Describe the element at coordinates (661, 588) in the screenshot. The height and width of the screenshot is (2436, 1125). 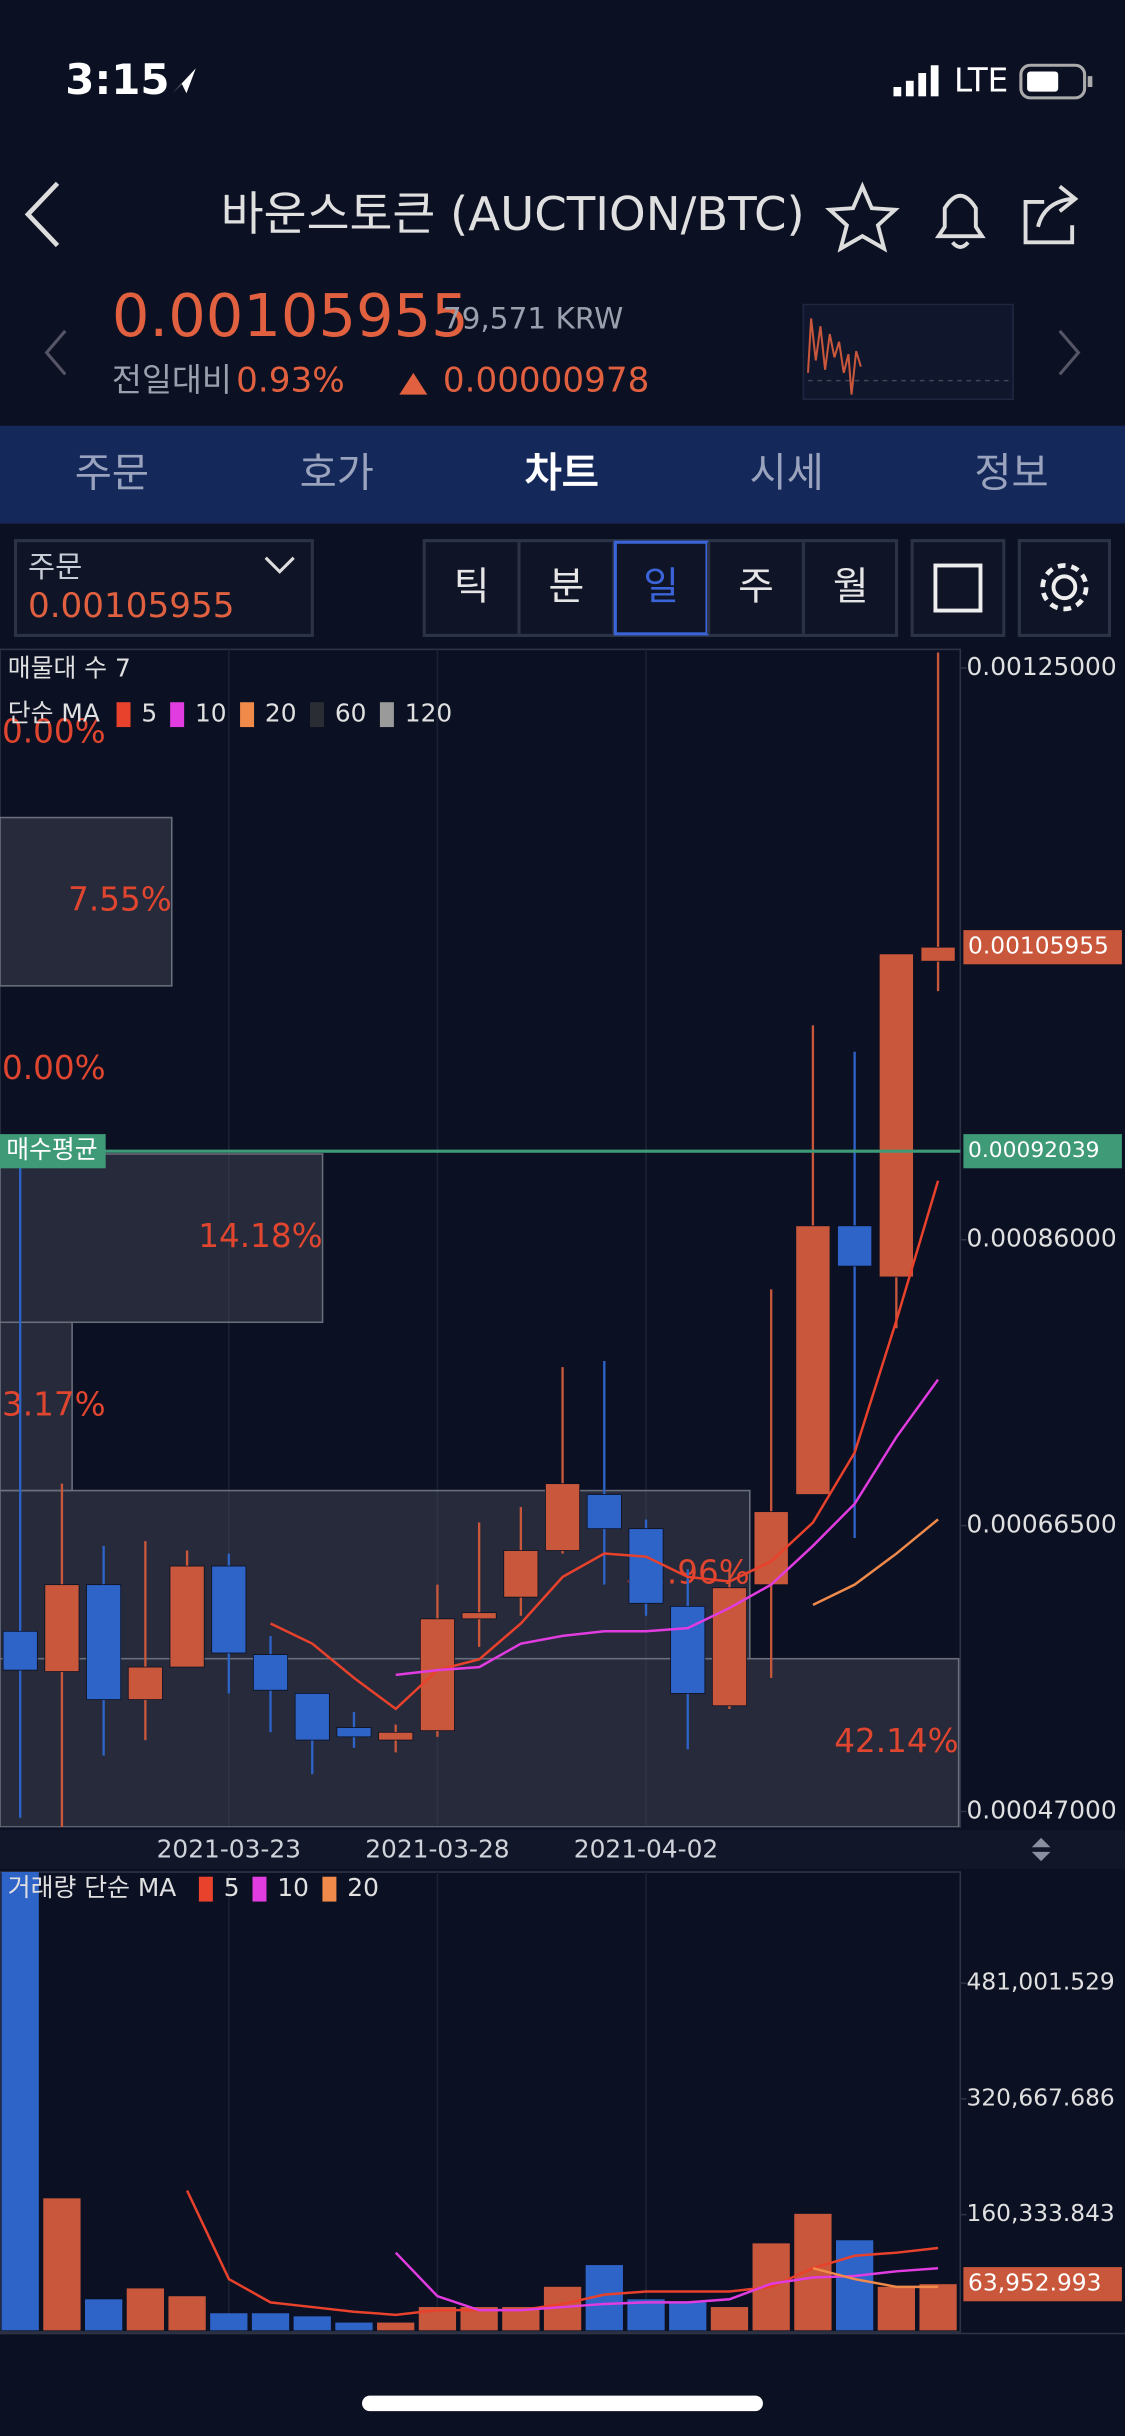
I see `period-button` at that location.